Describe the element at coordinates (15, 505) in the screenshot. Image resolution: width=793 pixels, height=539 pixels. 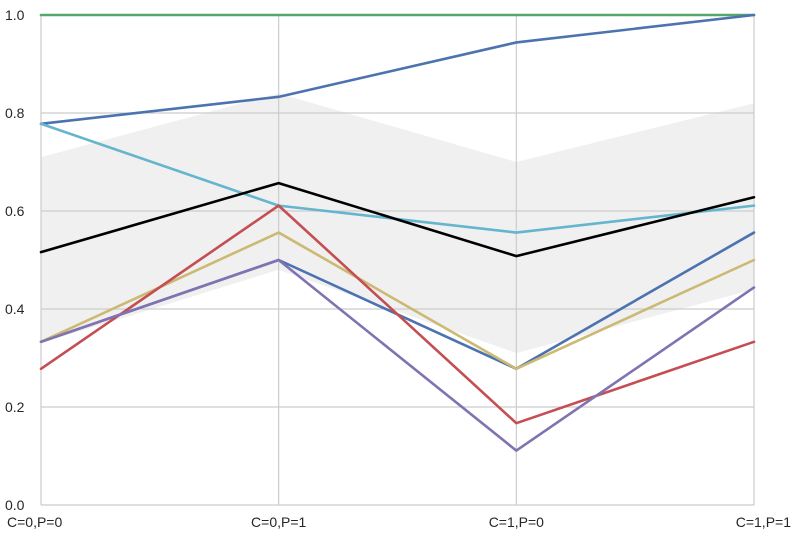
I see `y-tick-label: 0.0` at that location.